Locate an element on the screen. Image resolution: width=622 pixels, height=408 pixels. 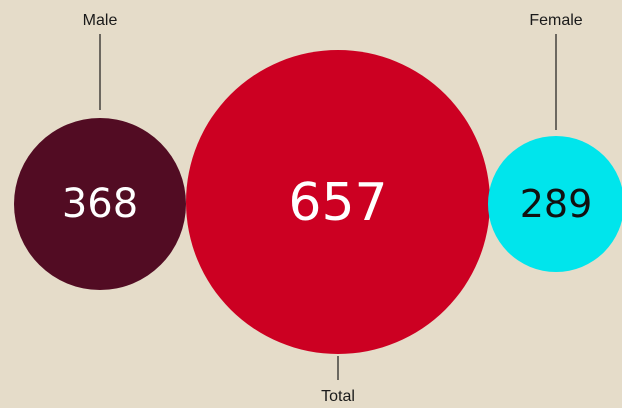
bubble-value-male: 368 is located at coordinates (100, 204).